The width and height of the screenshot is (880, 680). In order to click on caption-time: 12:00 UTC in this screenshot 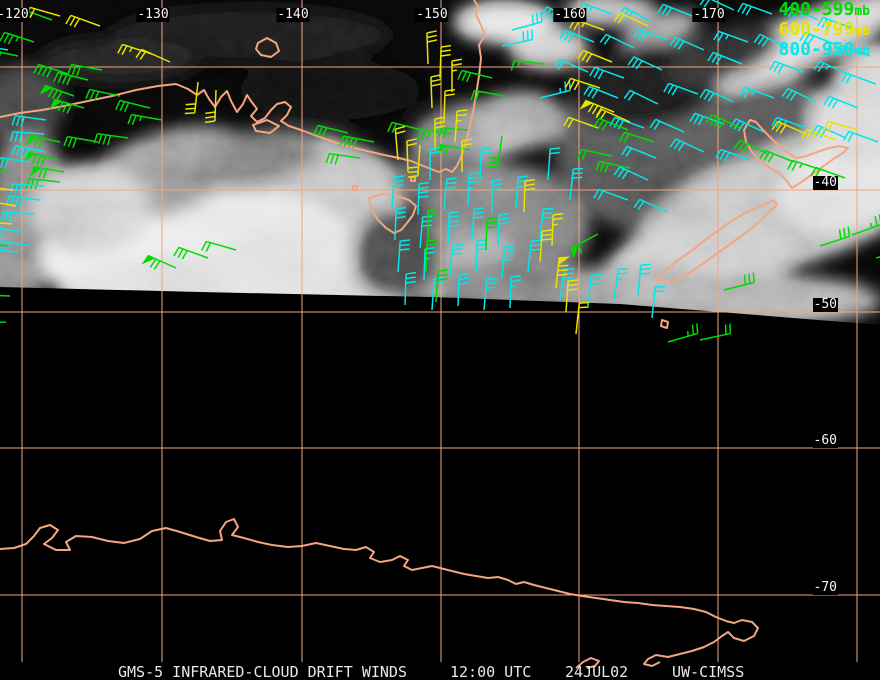, I will do `click(491, 671)`.